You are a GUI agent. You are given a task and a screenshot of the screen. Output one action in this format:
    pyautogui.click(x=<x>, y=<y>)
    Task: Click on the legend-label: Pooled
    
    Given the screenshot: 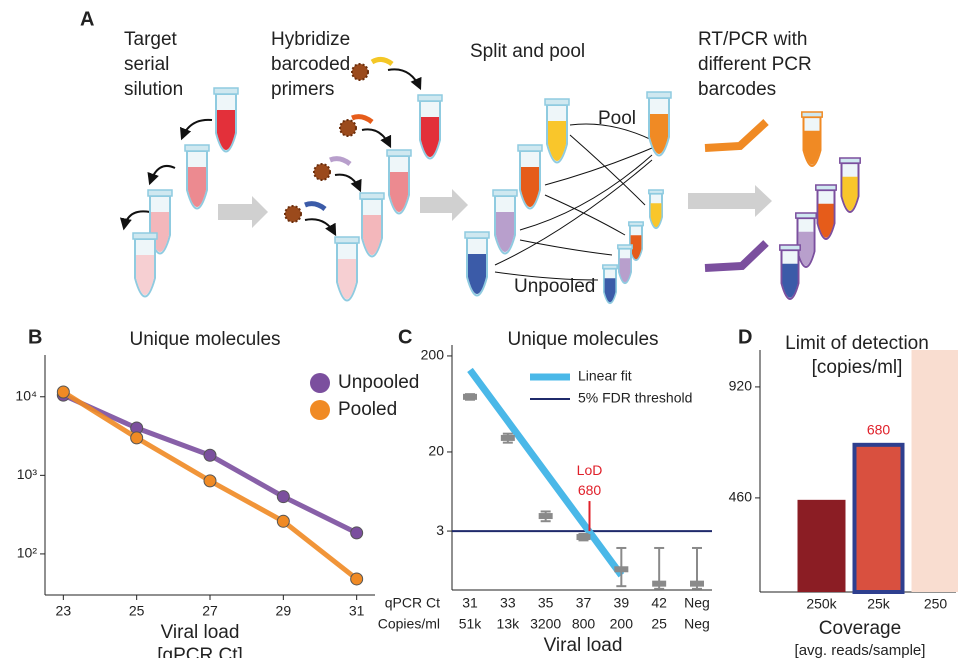 What is the action you would take?
    pyautogui.click(x=367, y=409)
    